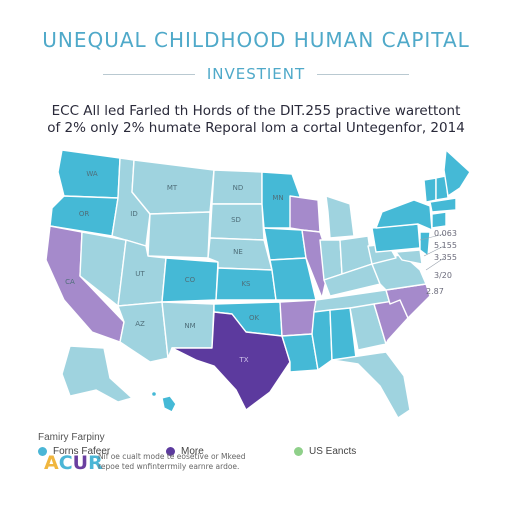 The image size is (512, 512). Describe the element at coordinates (189, 326) in the screenshot. I see `label-nm: NM` at that location.